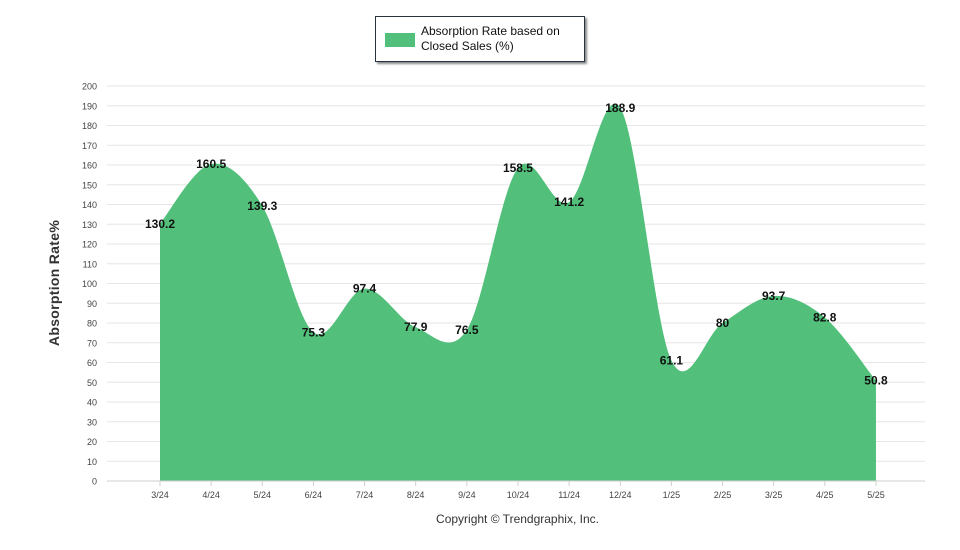 The width and height of the screenshot is (960, 550). I want to click on y-tick-label: 200, so click(89, 87).